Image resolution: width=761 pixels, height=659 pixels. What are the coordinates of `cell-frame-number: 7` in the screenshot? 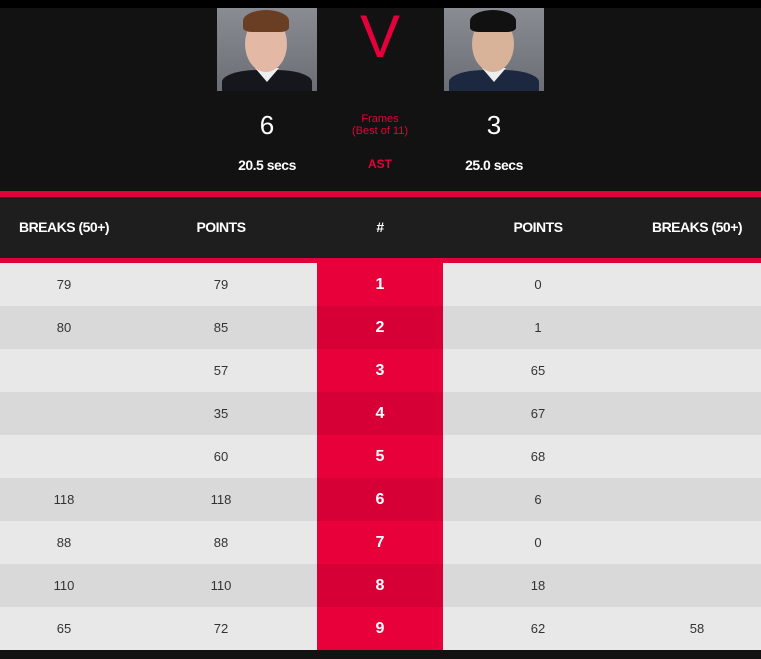 It's located at (380, 542).